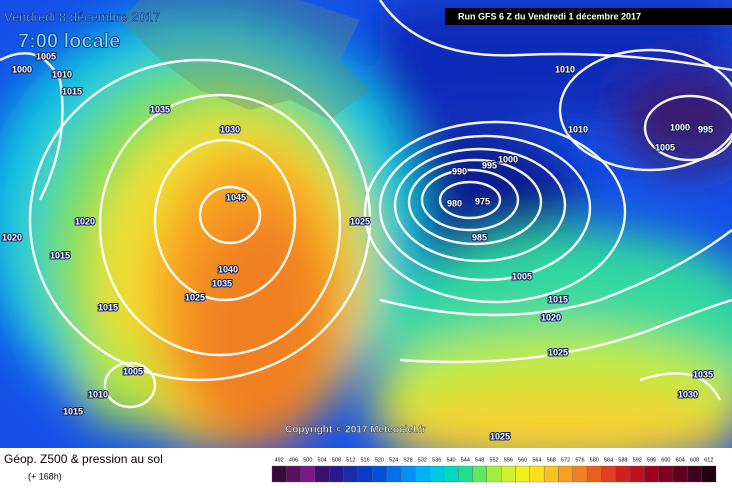 The height and width of the screenshot is (488, 732). Describe the element at coordinates (228, 269) in the screenshot. I see `isobar-label: 1040` at that location.